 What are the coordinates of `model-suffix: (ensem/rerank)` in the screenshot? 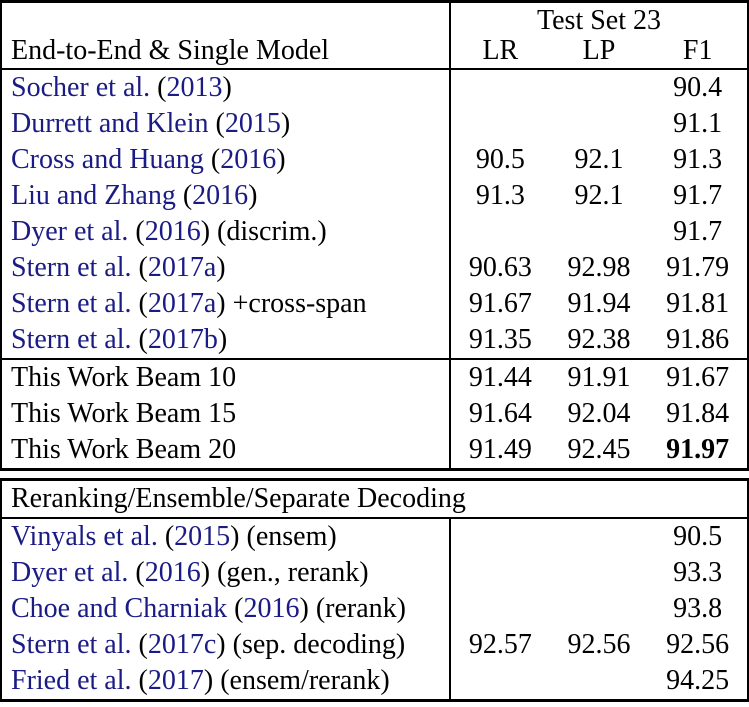 It's located at (301, 680).